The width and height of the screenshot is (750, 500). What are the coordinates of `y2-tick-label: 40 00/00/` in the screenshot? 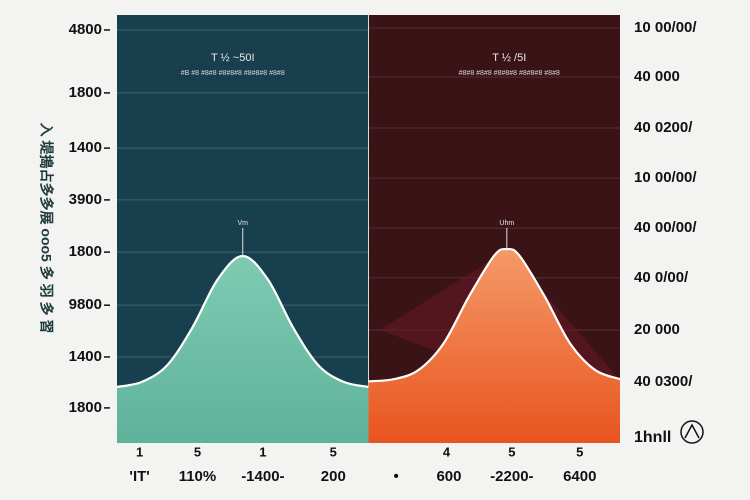 It's located at (665, 227).